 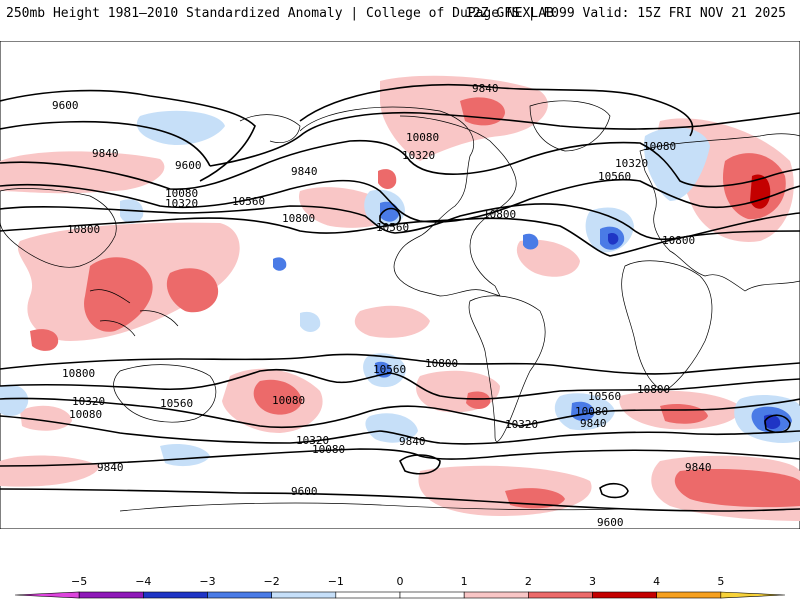 I want to click on contour-10800-south, so click(x=400, y=364).